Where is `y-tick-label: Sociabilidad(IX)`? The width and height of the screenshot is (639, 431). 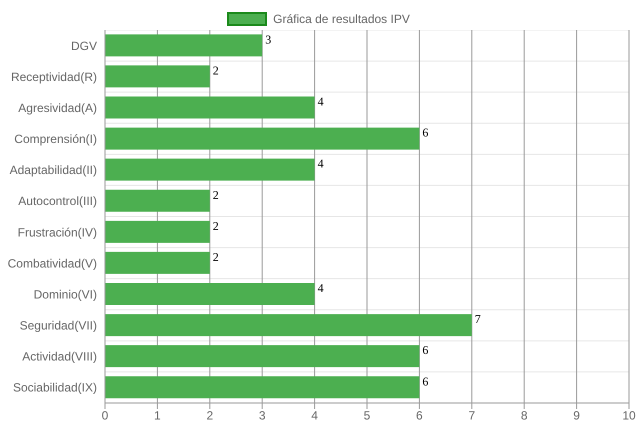
y-tick-label: Sociabilidad(IX) is located at coordinates (54, 387).